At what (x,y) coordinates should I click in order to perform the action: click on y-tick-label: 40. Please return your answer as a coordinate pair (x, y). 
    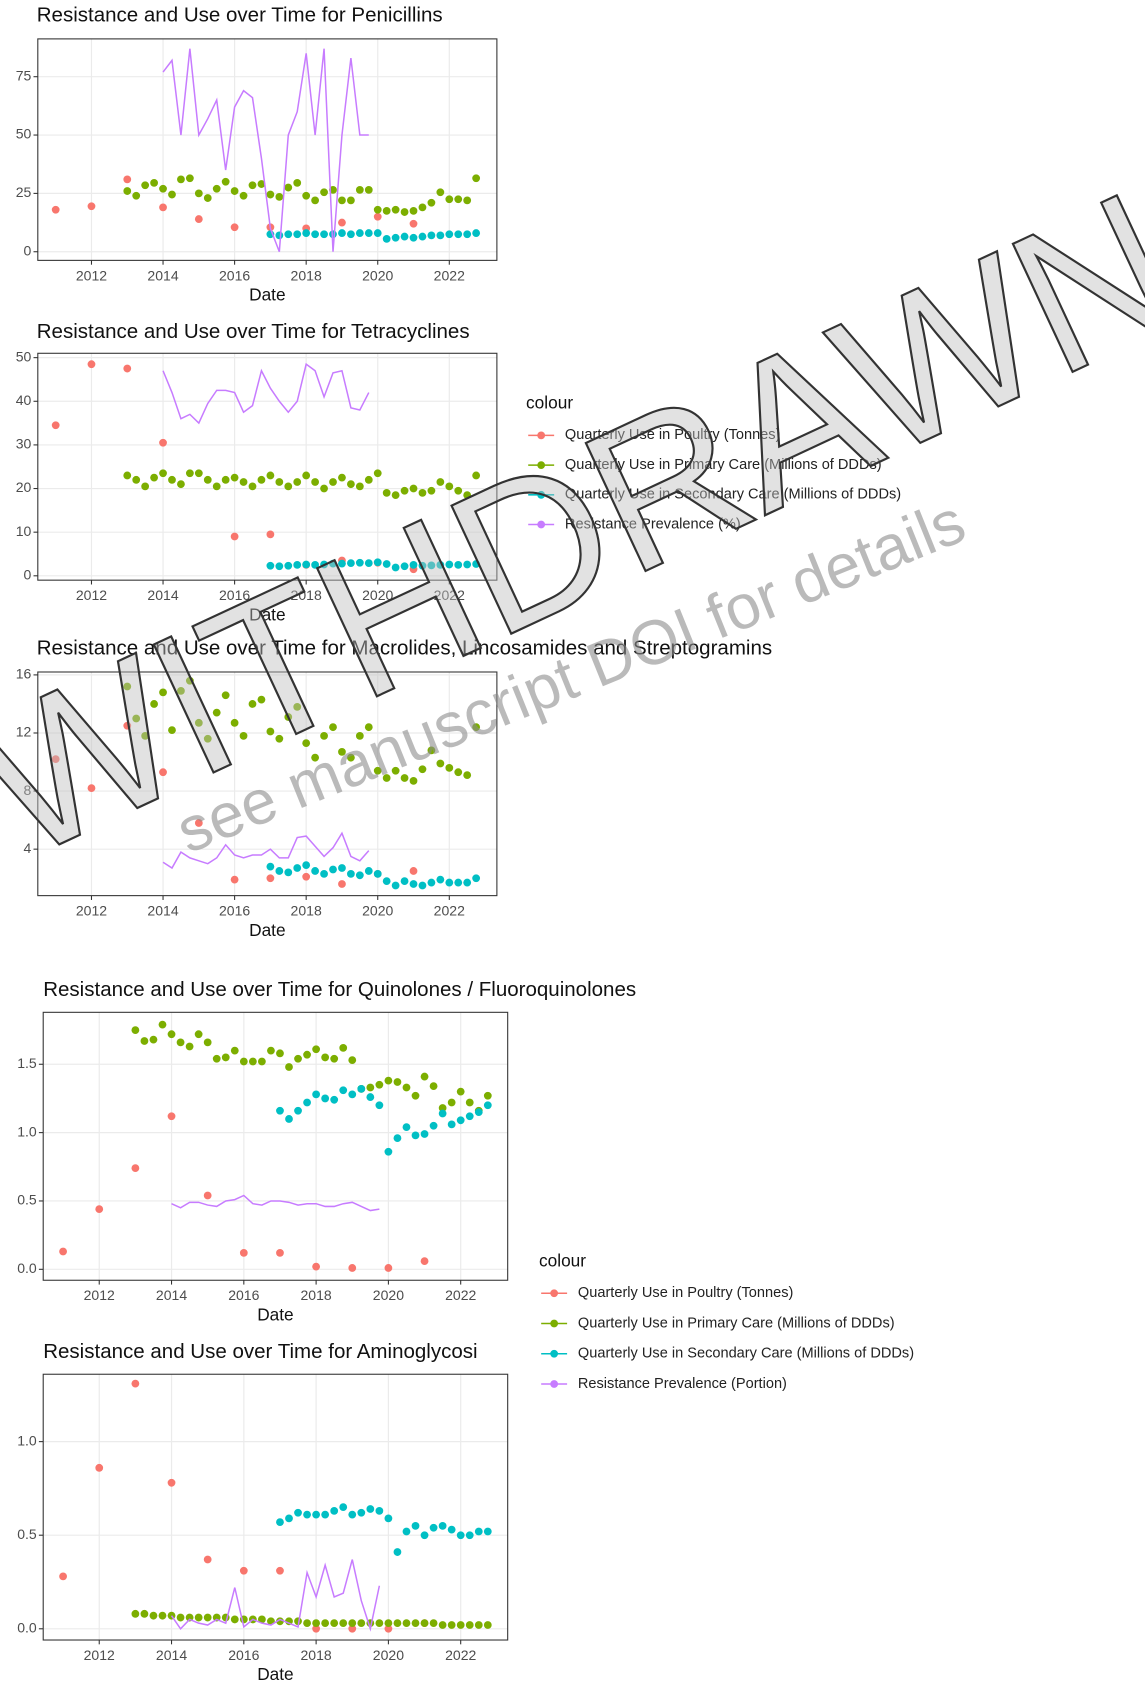
    Looking at the image, I should click on (24, 400).